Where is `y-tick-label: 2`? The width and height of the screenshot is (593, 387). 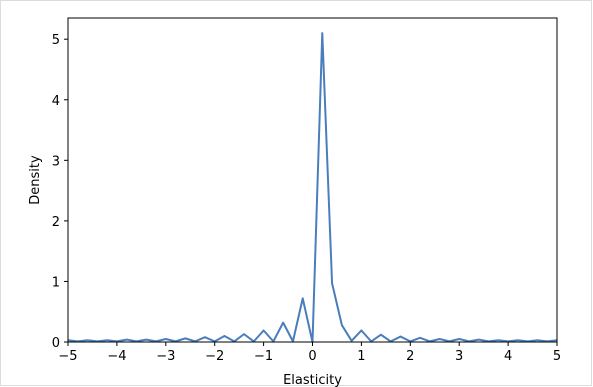 y-tick-label: 2 is located at coordinates (56, 222).